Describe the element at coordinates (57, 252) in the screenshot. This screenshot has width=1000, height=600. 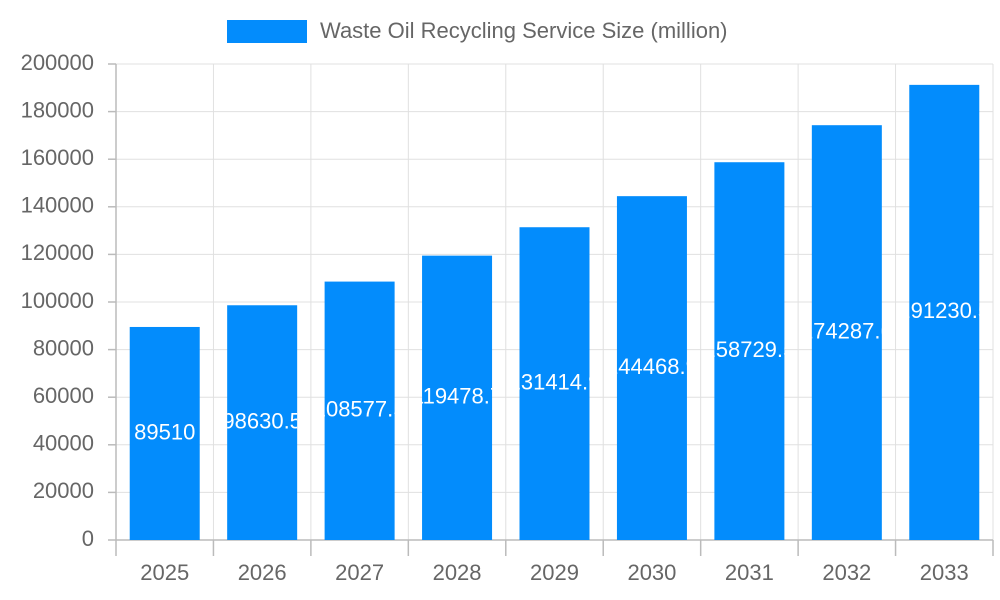
I see `y-tick-label: 120000` at that location.